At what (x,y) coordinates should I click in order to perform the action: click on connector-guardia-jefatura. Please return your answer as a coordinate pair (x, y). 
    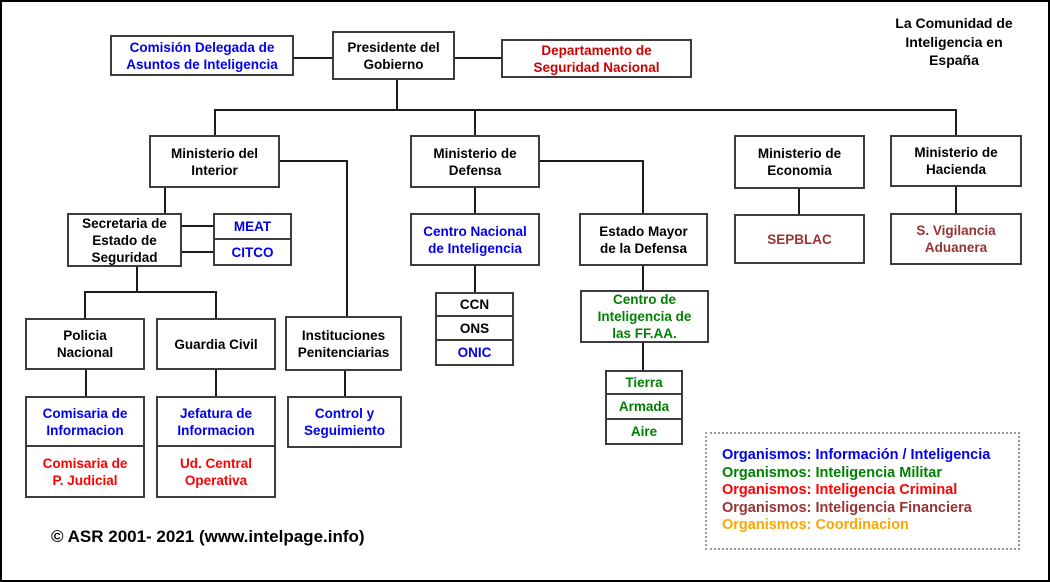
    Looking at the image, I should click on (216, 383).